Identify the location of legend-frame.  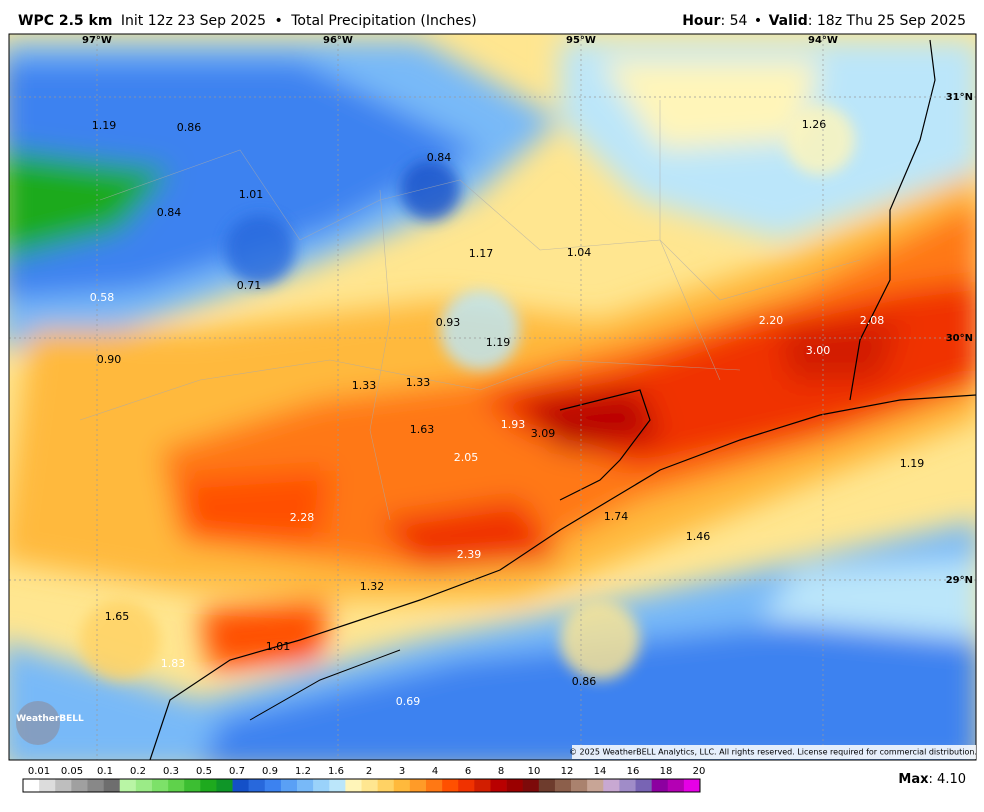
(361, 785).